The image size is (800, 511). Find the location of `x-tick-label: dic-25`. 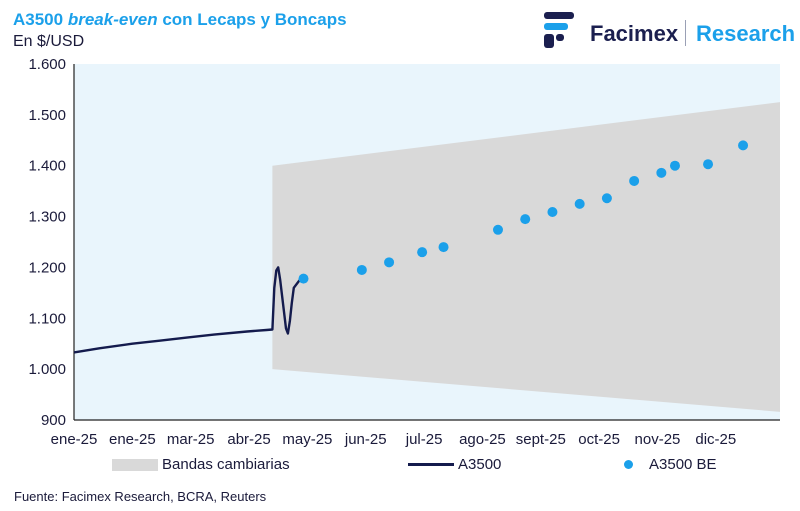

x-tick-label: dic-25 is located at coordinates (715, 439).